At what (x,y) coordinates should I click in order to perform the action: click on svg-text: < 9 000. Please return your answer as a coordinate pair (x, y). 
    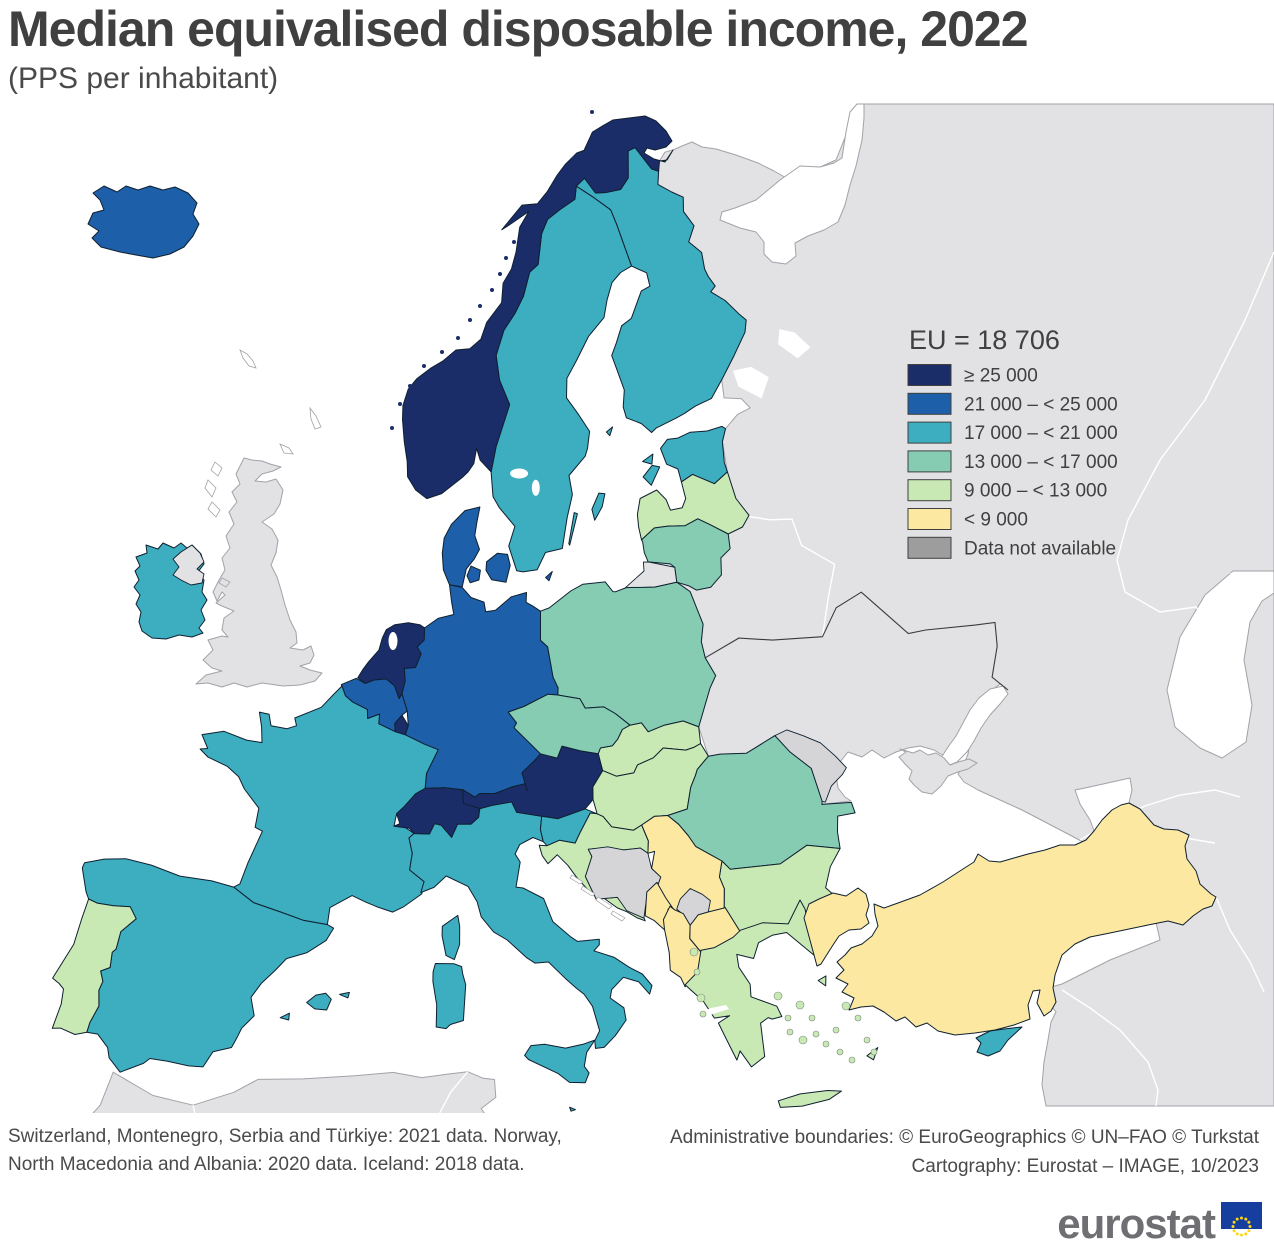
    Looking at the image, I should click on (996, 520).